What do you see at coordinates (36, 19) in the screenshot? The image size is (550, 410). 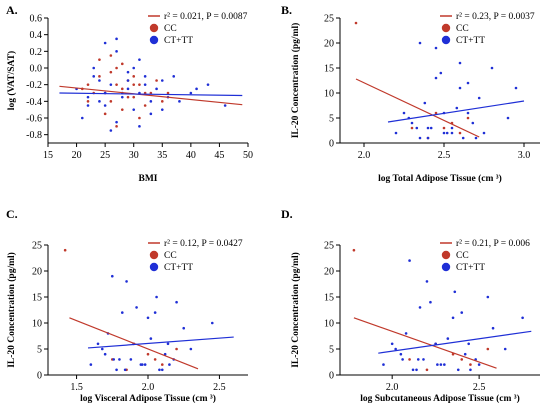 I see `y-tick-label: 0.6` at bounding box center [36, 19].